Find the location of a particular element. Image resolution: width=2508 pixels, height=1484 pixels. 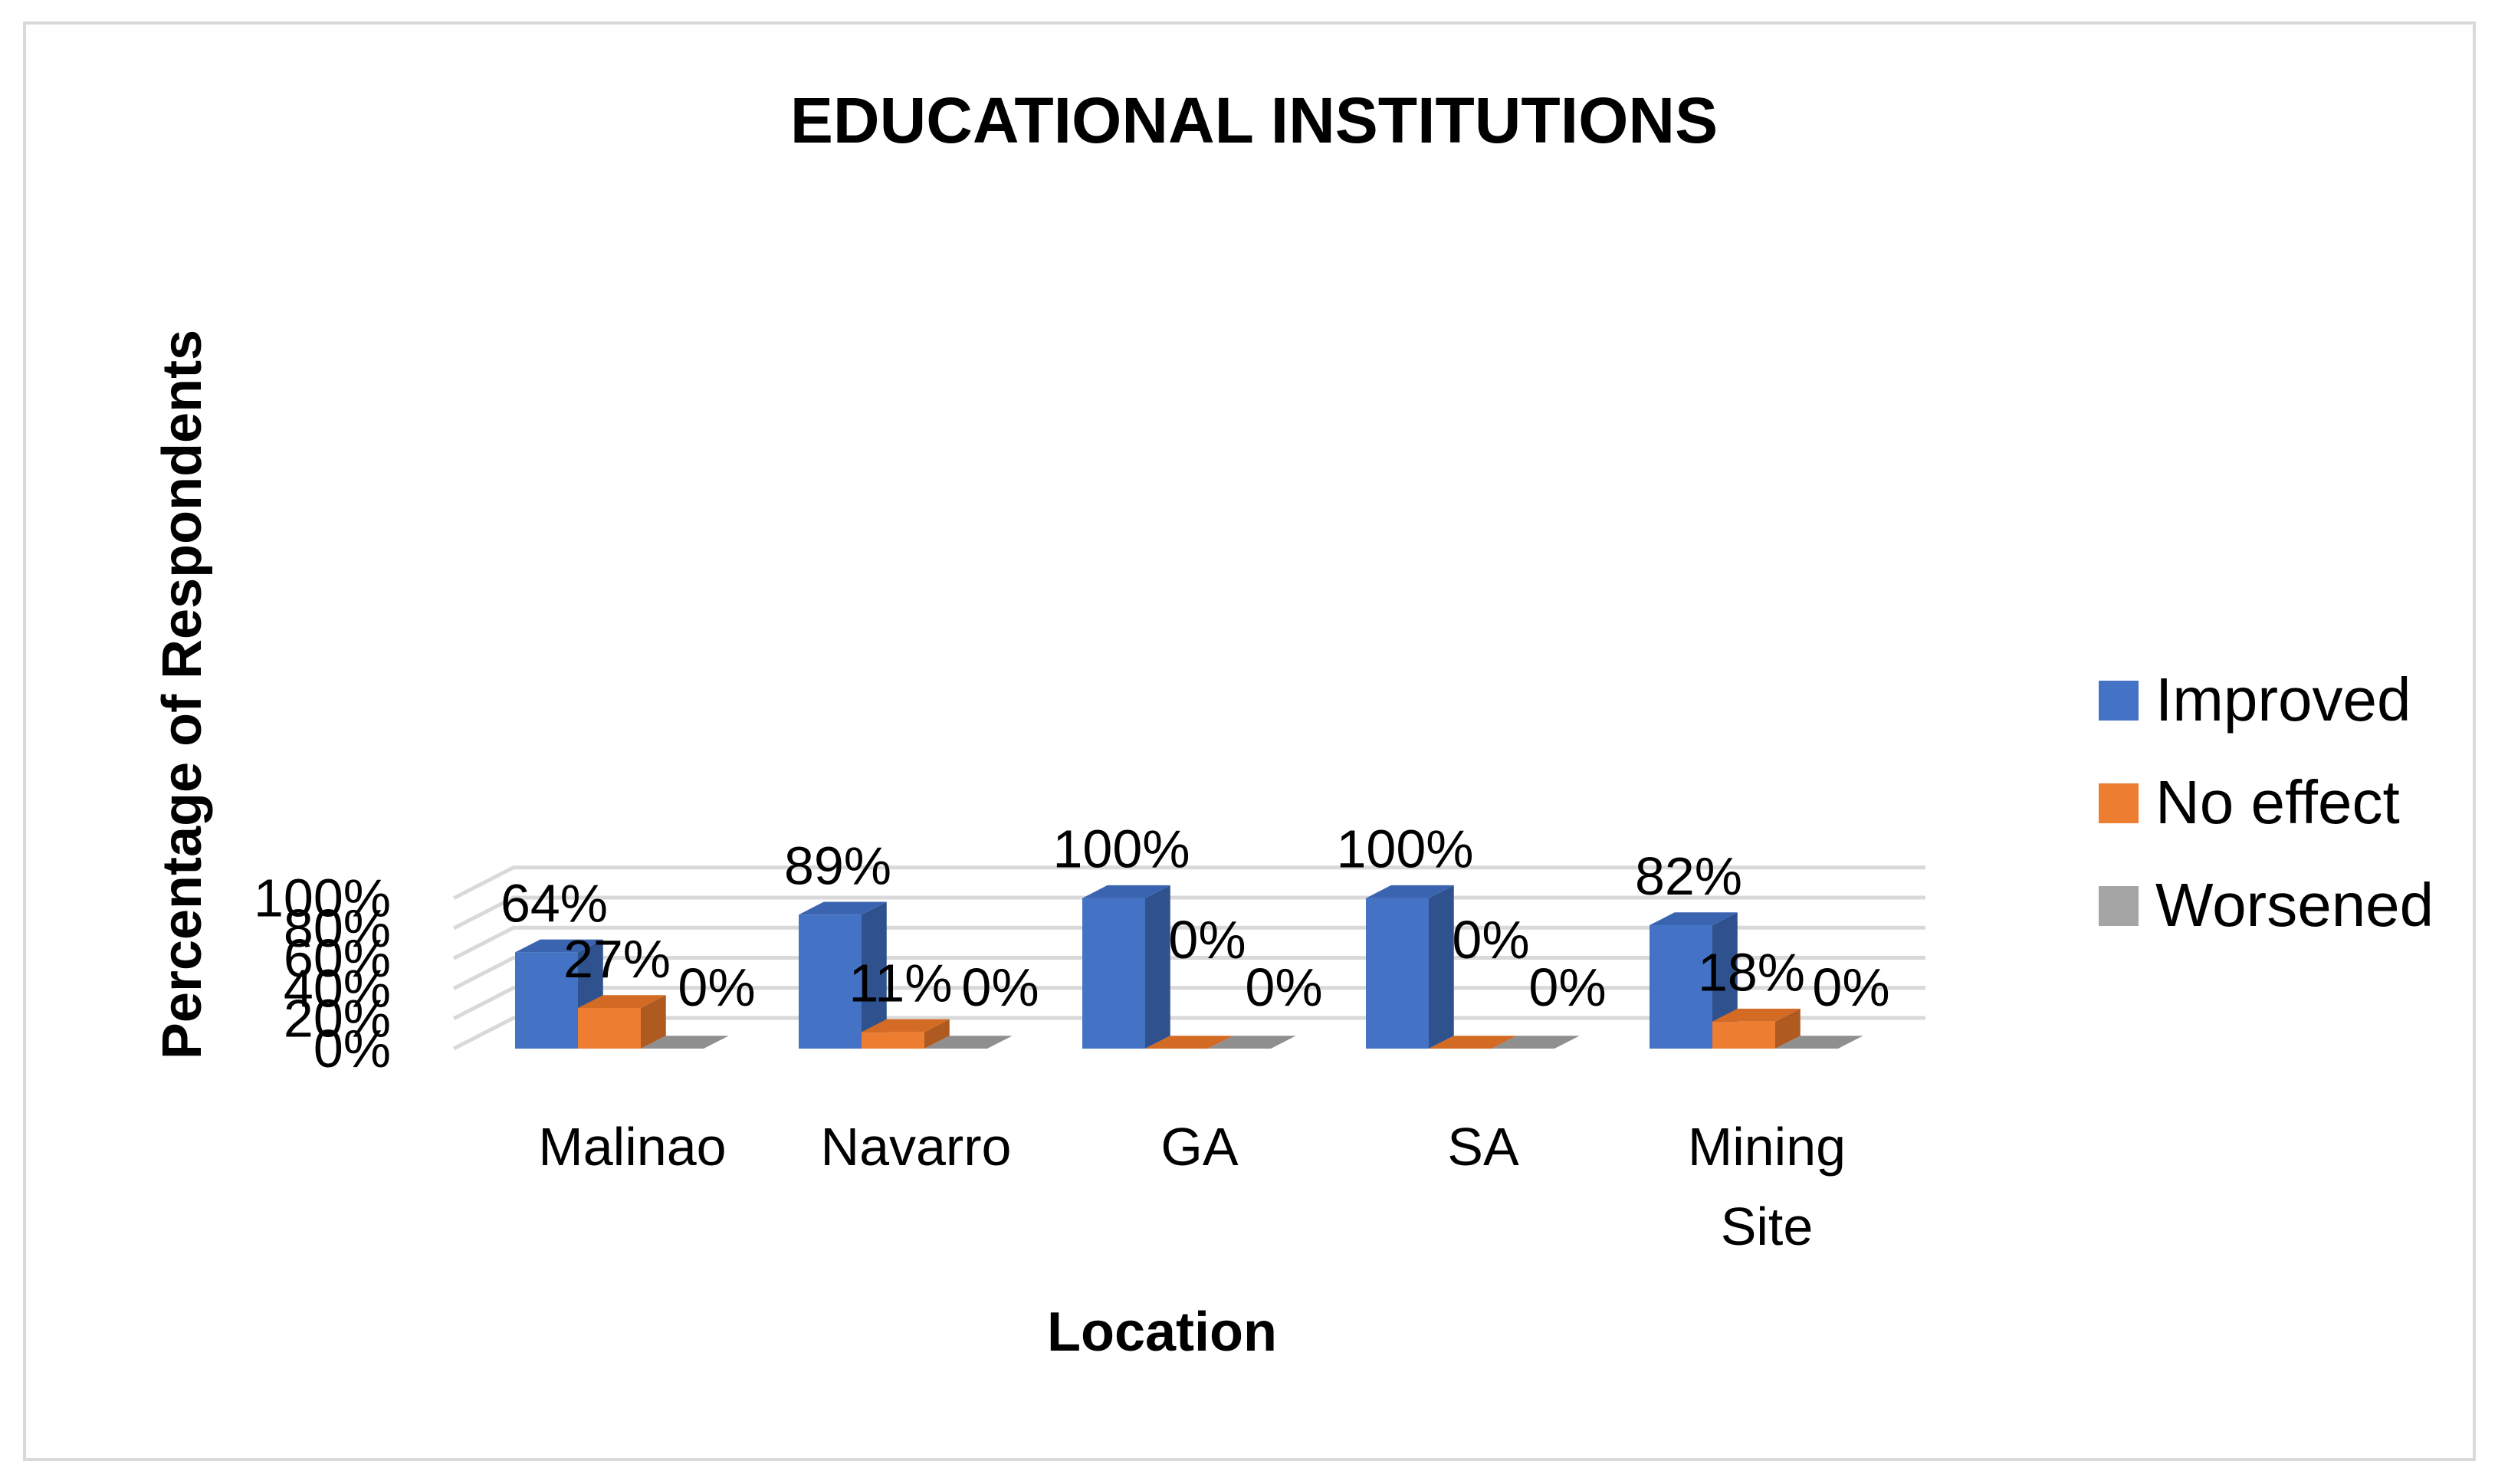

y-tick-label: 80% is located at coordinates (337, 928).